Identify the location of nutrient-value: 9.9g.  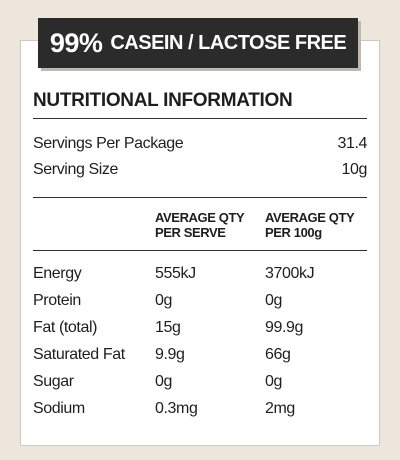
(170, 354).